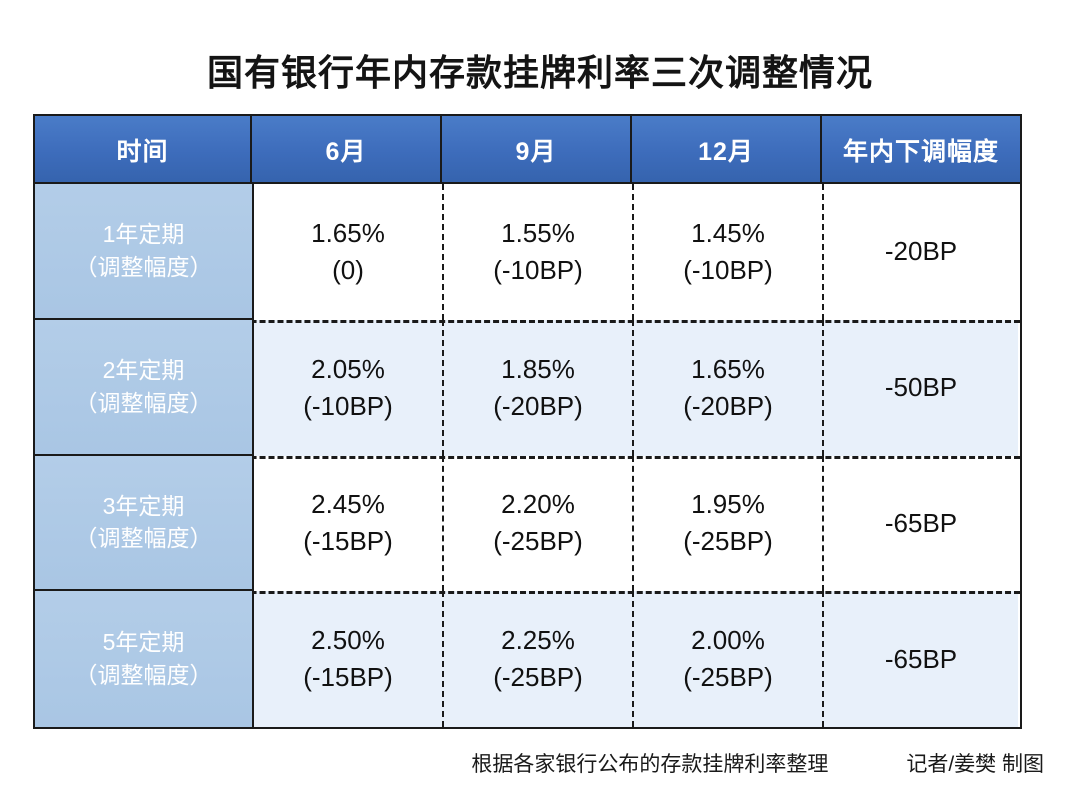 The image size is (1080, 809). What do you see at coordinates (349, 252) in the screenshot?
I see `cell-1y-june: 1.65% (0)` at bounding box center [349, 252].